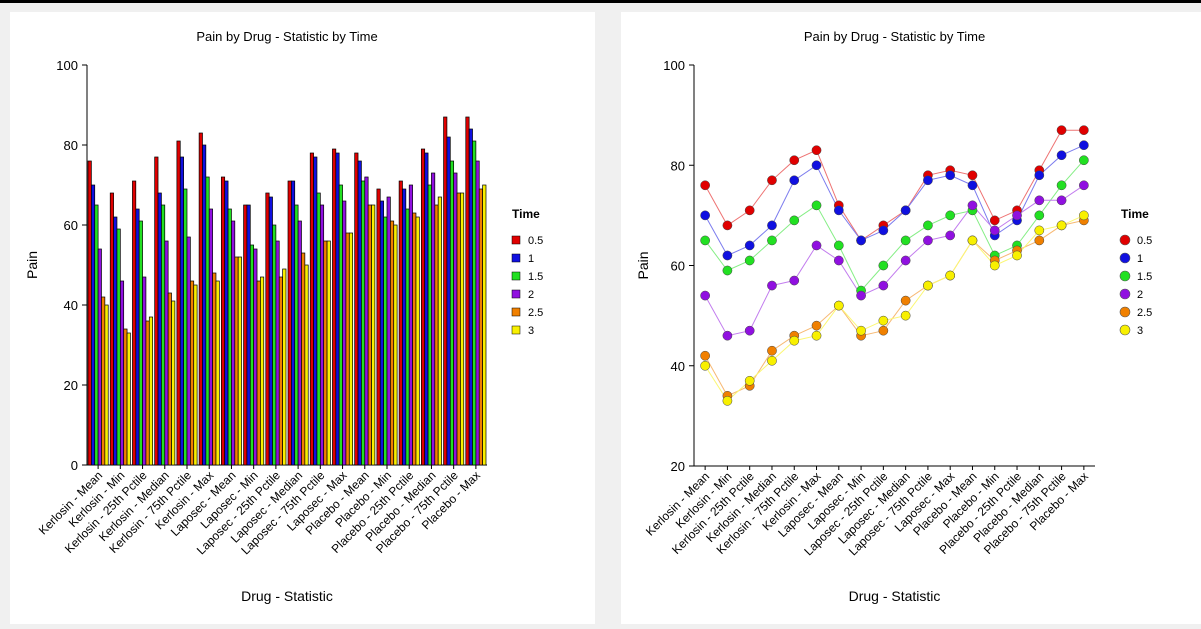 The image size is (1201, 629). Describe the element at coordinates (71, 305) in the screenshot. I see `y-tick-label: 40` at that location.